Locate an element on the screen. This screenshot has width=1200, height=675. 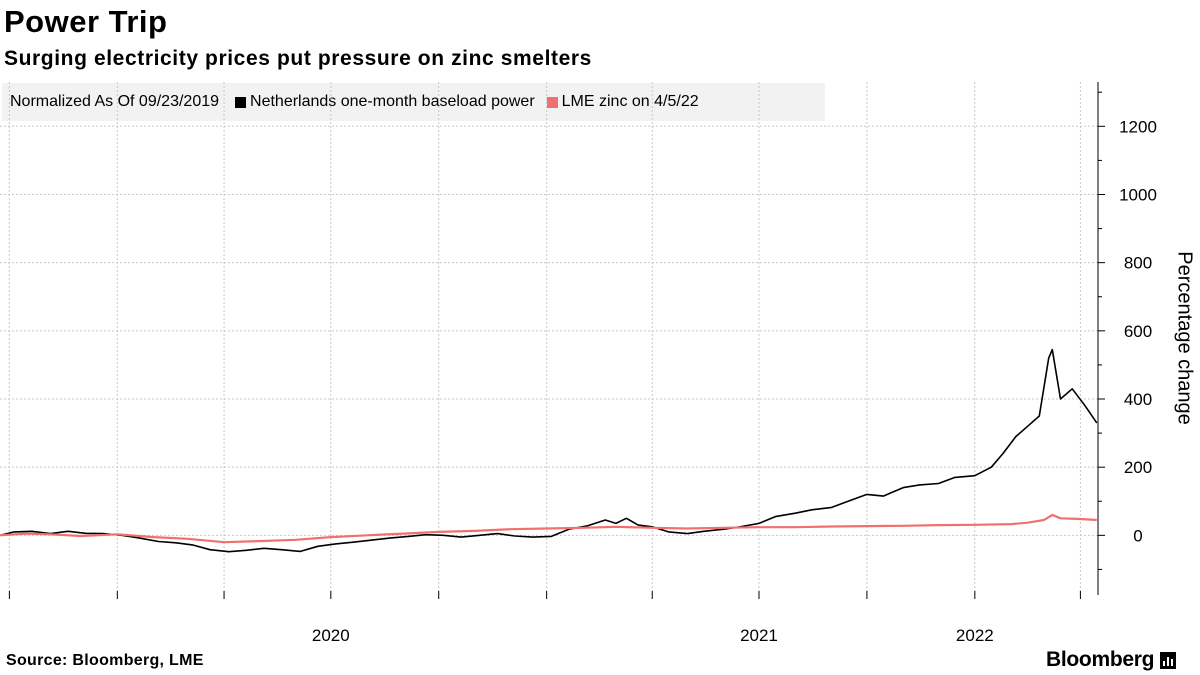
legend-label-power: Netherlands one-month baseload power is located at coordinates (392, 101).